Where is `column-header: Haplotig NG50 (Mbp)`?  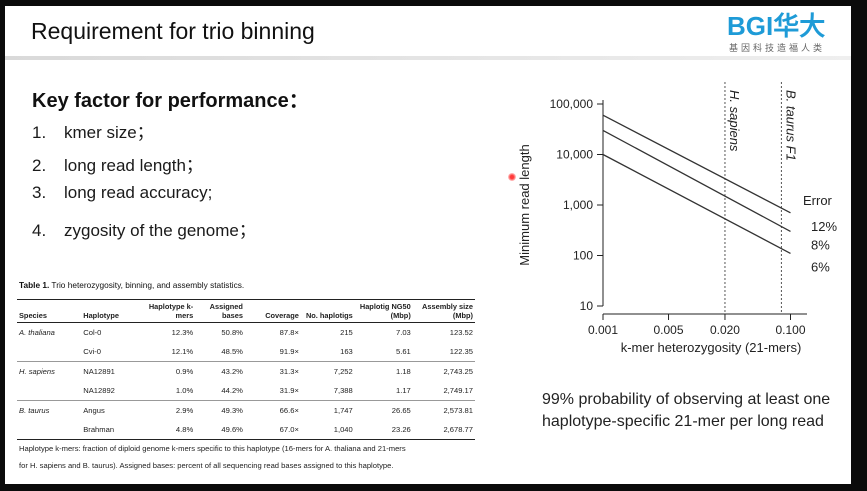
column-header: Haplotig NG50 (Mbp) is located at coordinates (383, 311).